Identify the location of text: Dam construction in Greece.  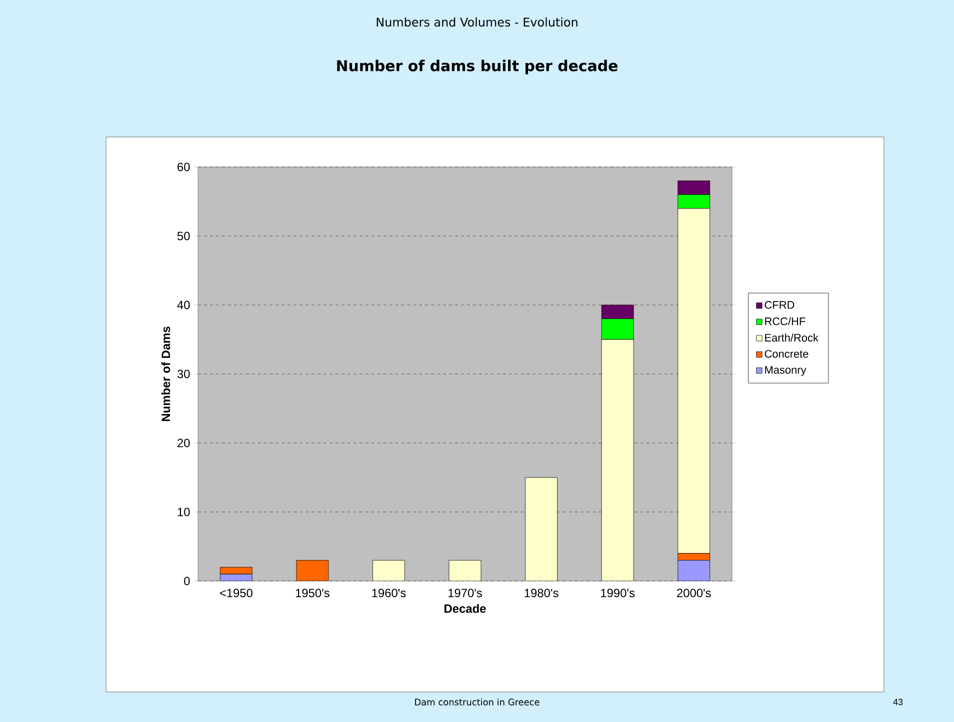
(477, 702).